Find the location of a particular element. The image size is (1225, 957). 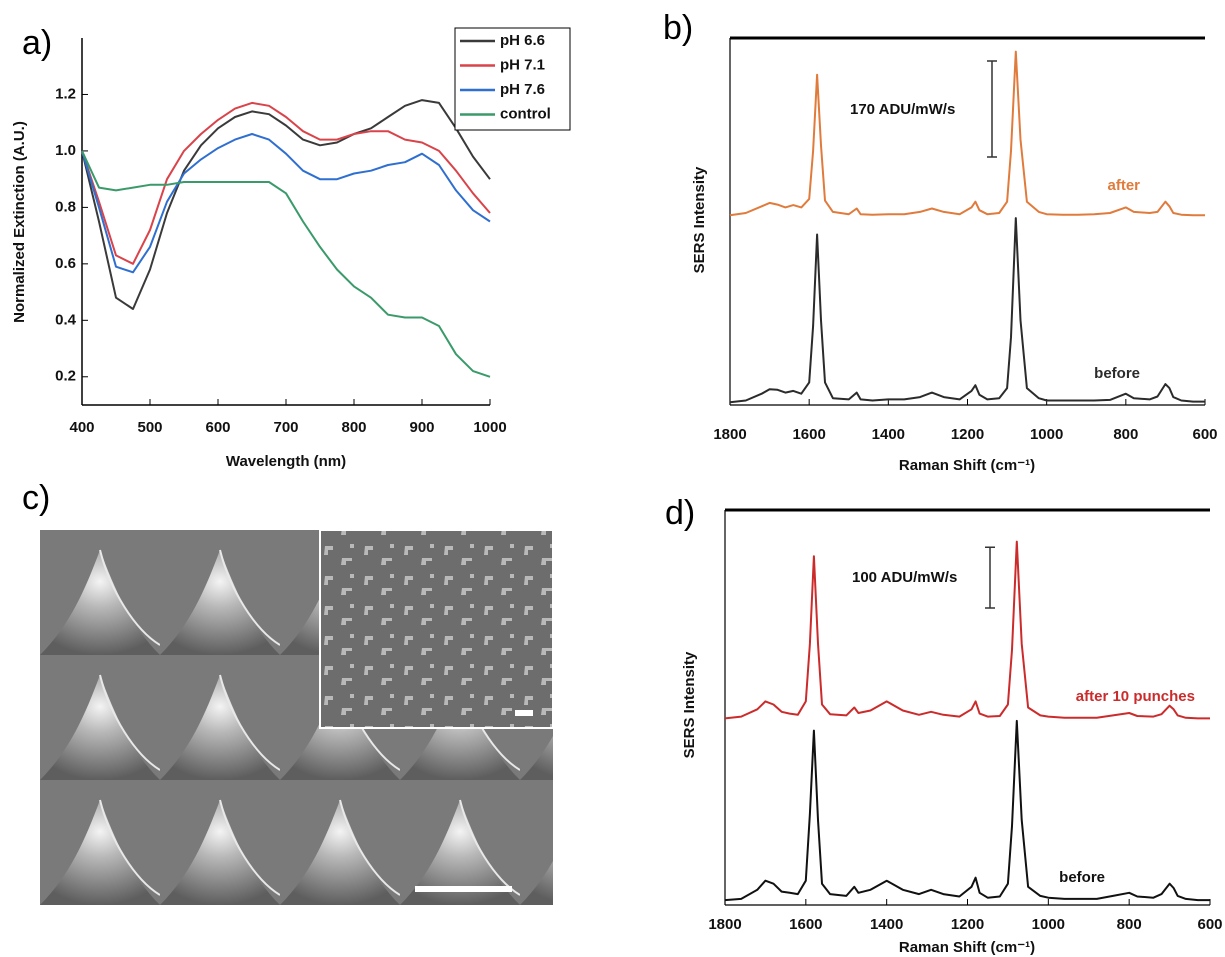

legend-label: pH 6.6 is located at coordinates (522, 40).